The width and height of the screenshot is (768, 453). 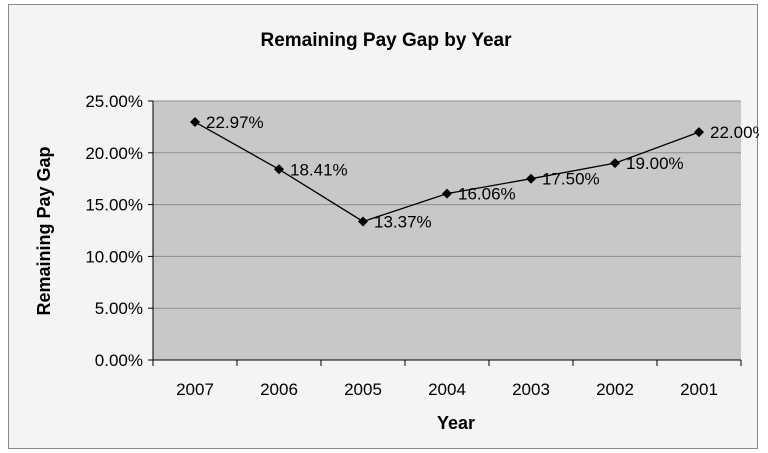 What do you see at coordinates (487, 194) in the screenshot?
I see `data-label: 16.06%` at bounding box center [487, 194].